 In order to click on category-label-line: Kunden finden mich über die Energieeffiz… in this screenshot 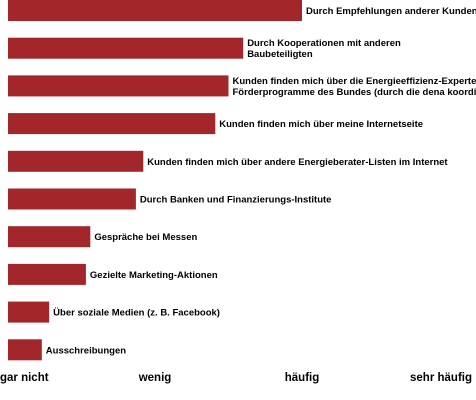, I will do `click(354, 81)`.